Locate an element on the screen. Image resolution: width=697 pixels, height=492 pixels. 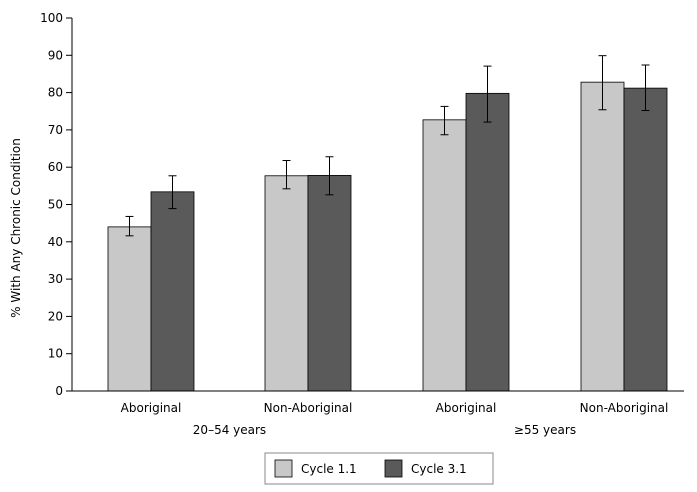
legend-box is located at coordinates (379, 468).